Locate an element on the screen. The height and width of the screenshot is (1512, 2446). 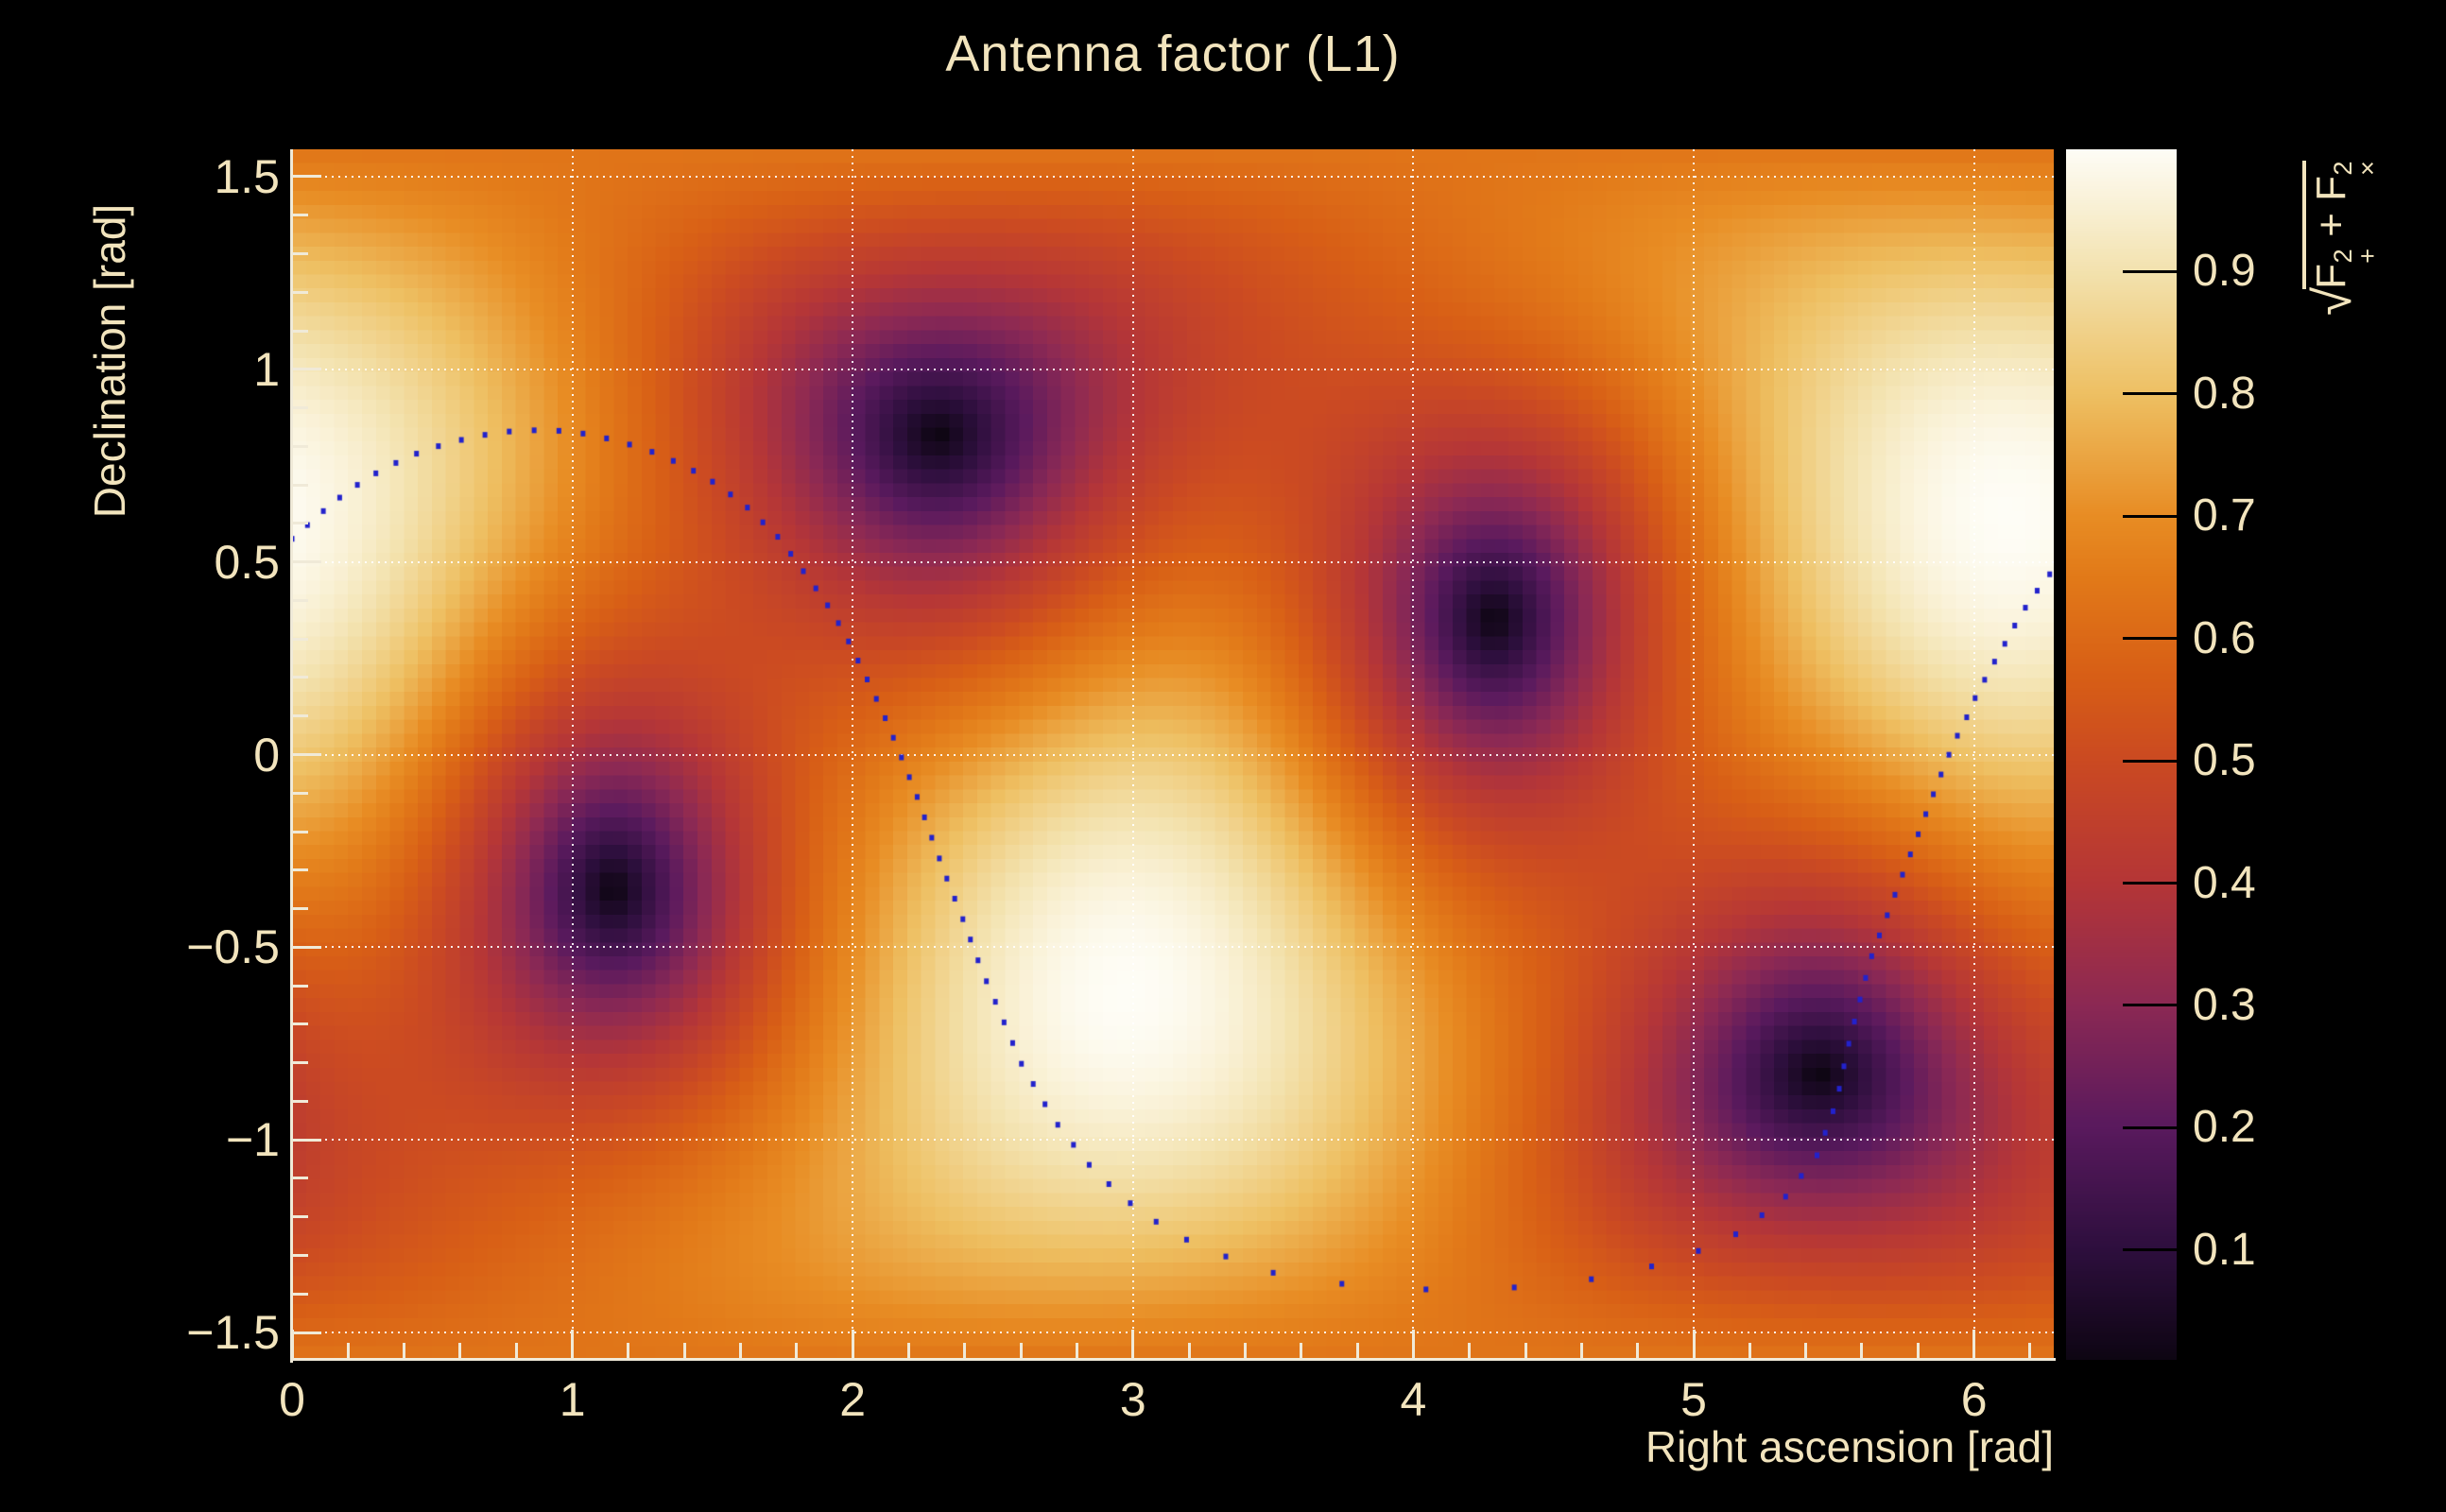
y-axis-title: Declination [rad] is located at coordinates (109, 361).